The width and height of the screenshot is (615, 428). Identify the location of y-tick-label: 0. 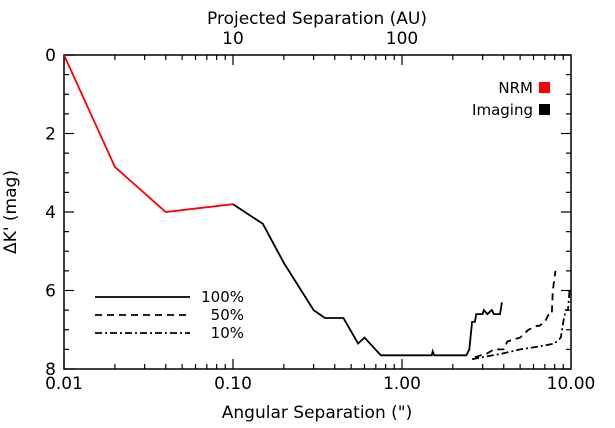
(50, 56).